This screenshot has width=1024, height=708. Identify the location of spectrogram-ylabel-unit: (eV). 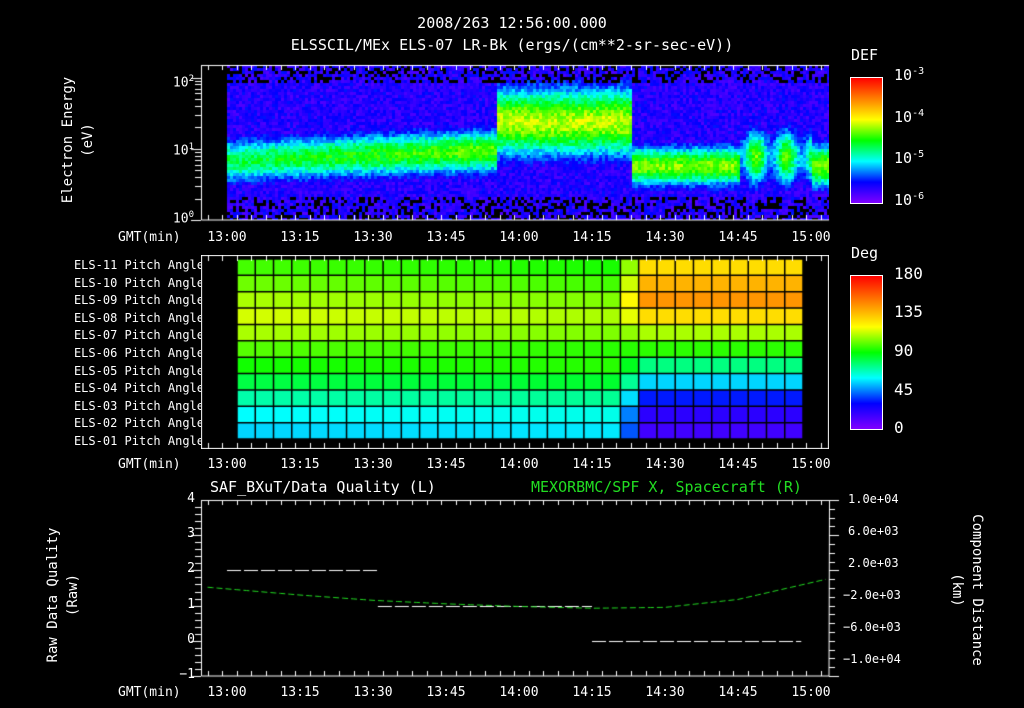
(88, 140).